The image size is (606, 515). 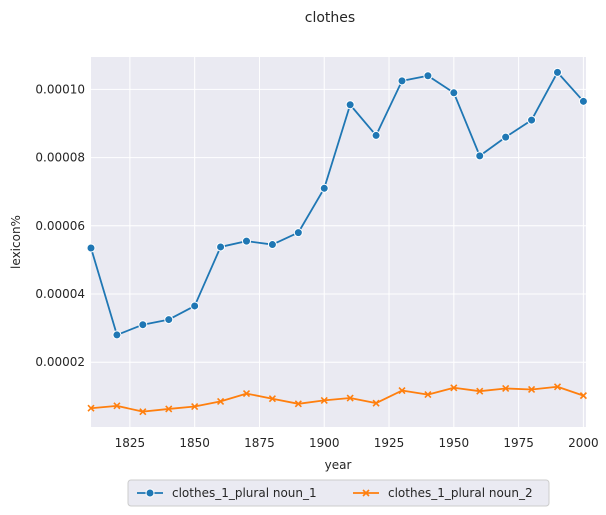 What do you see at coordinates (130, 443) in the screenshot?
I see `x-tick-label: 1825` at bounding box center [130, 443].